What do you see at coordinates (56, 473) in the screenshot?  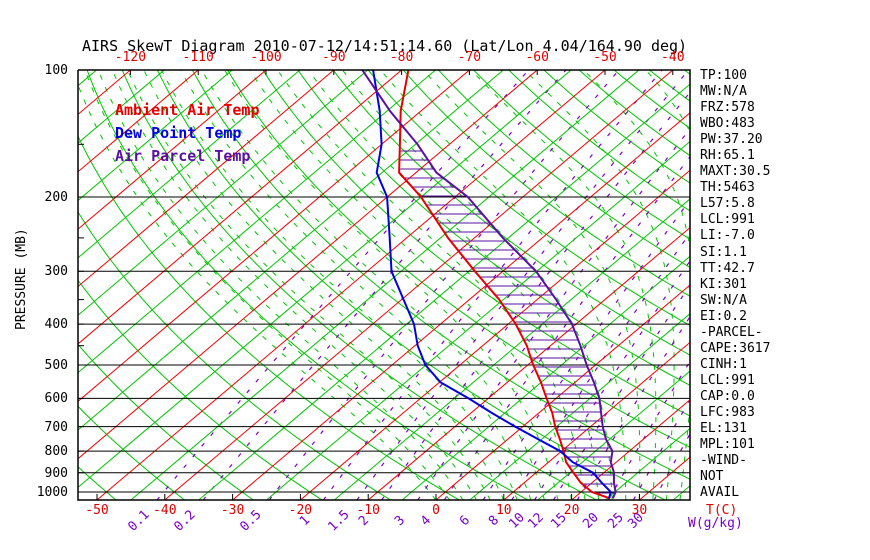 I see `pressure-tick-label: 900` at bounding box center [56, 473].